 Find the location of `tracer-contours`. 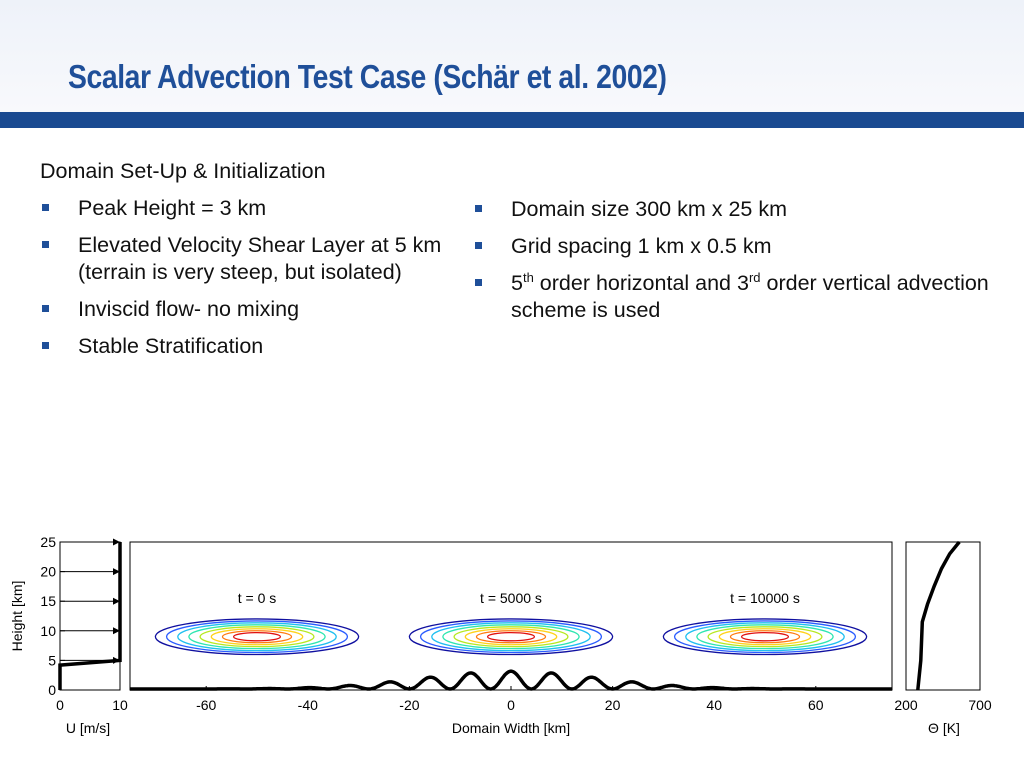

tracer-contours is located at coordinates (511, 637).